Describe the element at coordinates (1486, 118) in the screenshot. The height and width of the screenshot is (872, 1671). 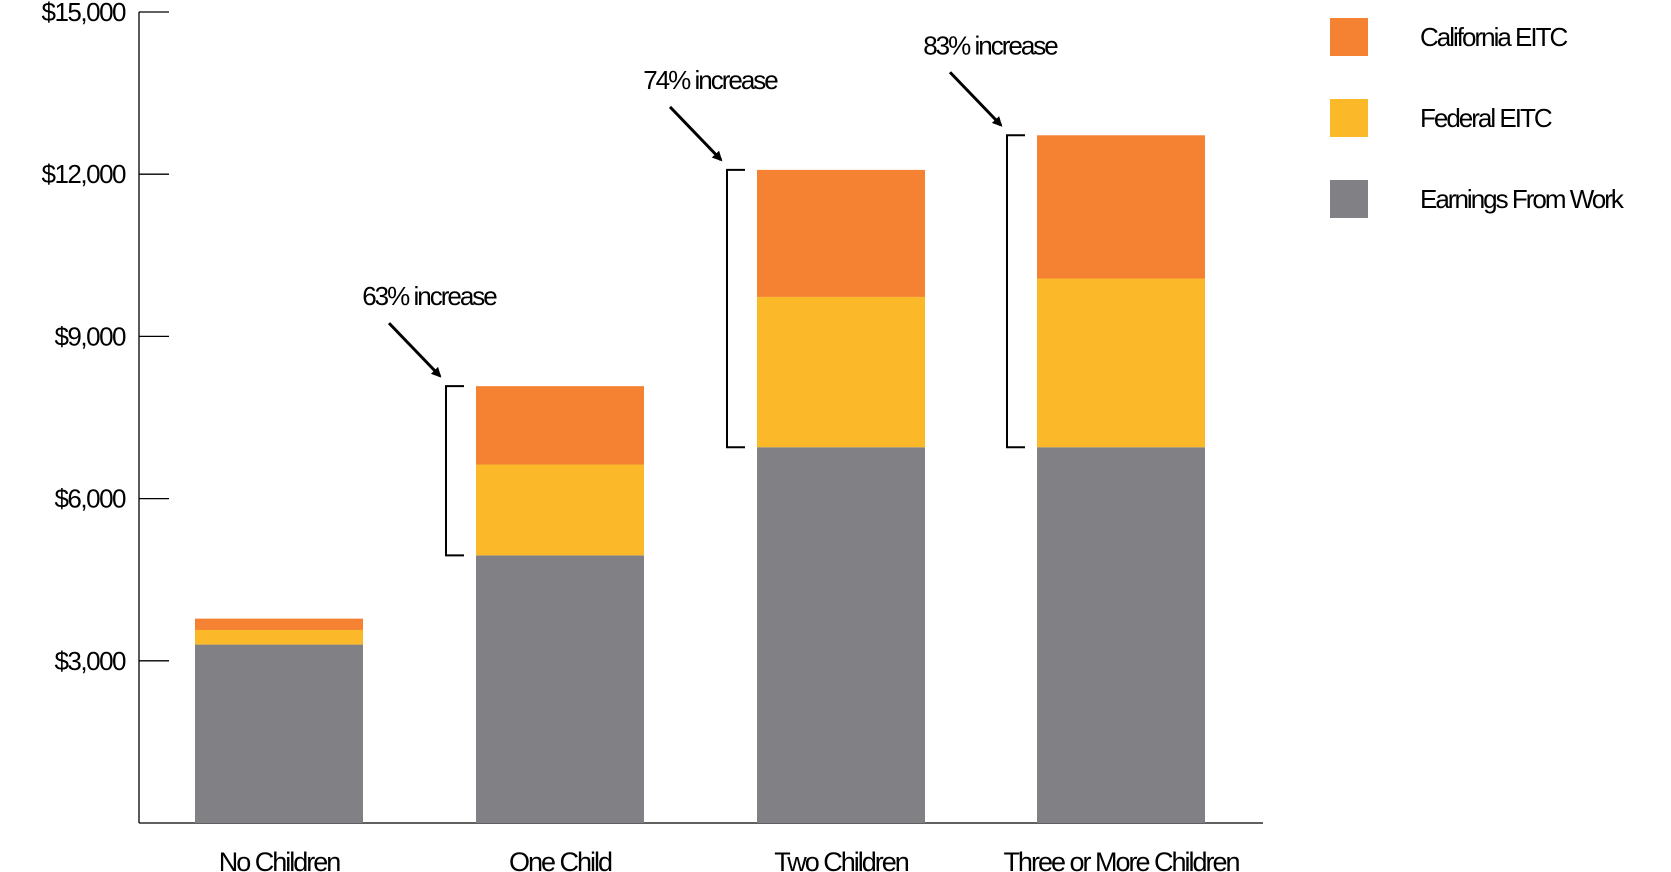
I see `legend-label: Federal EITC` at that location.